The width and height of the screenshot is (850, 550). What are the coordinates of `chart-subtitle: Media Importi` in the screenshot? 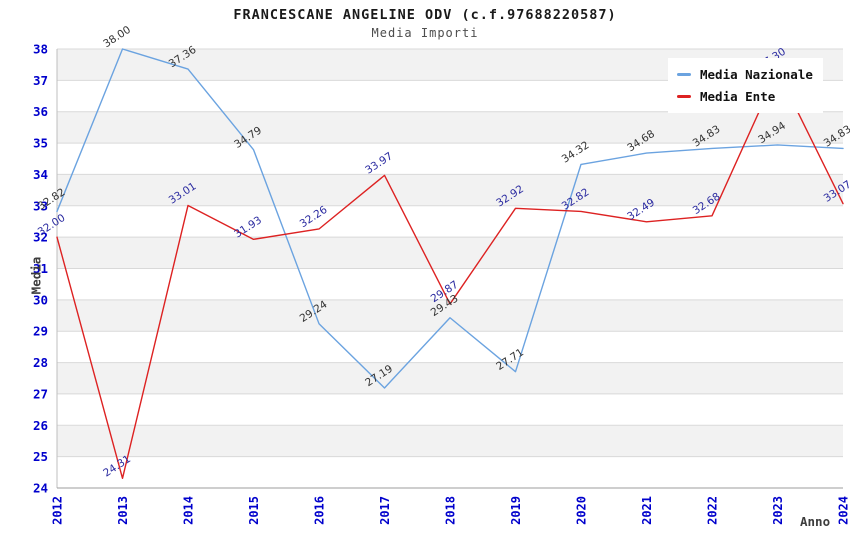 It's located at (425, 33).